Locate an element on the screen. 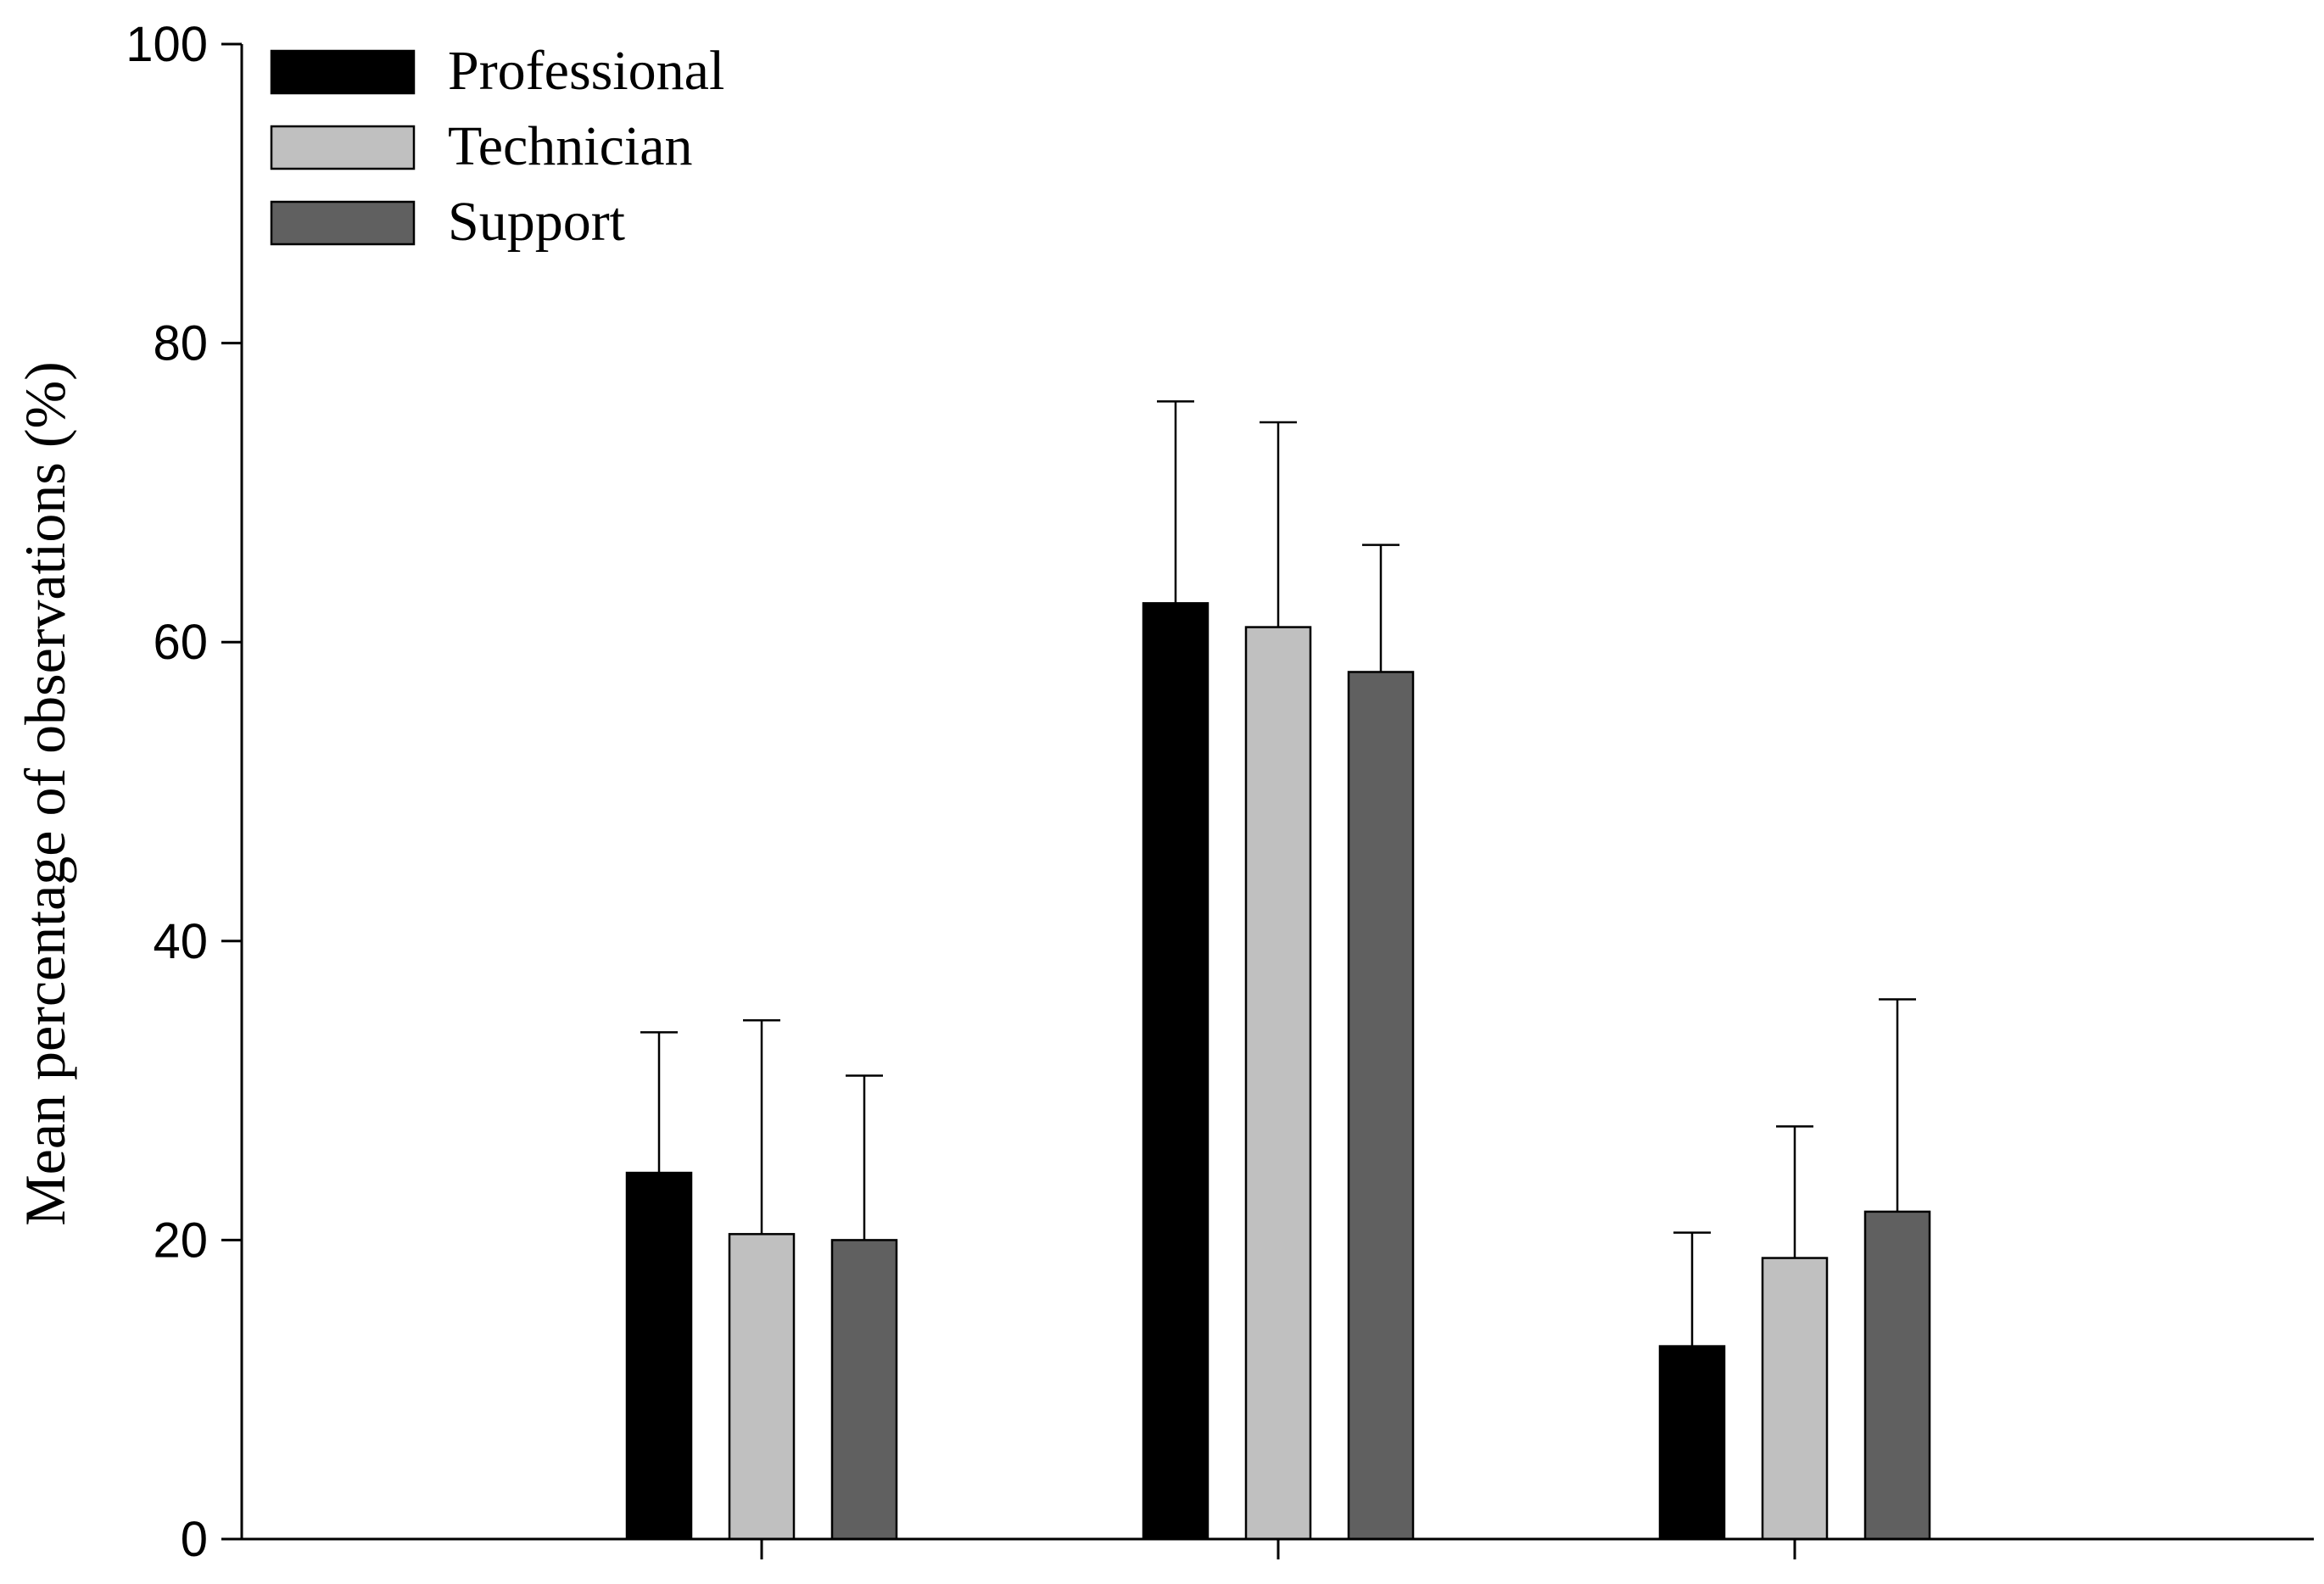 Image resolution: width=2324 pixels, height=1584 pixels. y-tick-label: 20 is located at coordinates (180, 1240).